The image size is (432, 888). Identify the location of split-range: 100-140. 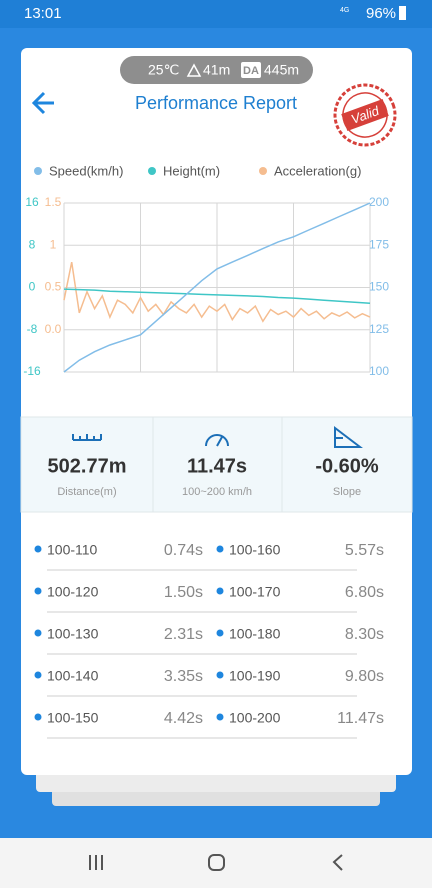
(73, 676).